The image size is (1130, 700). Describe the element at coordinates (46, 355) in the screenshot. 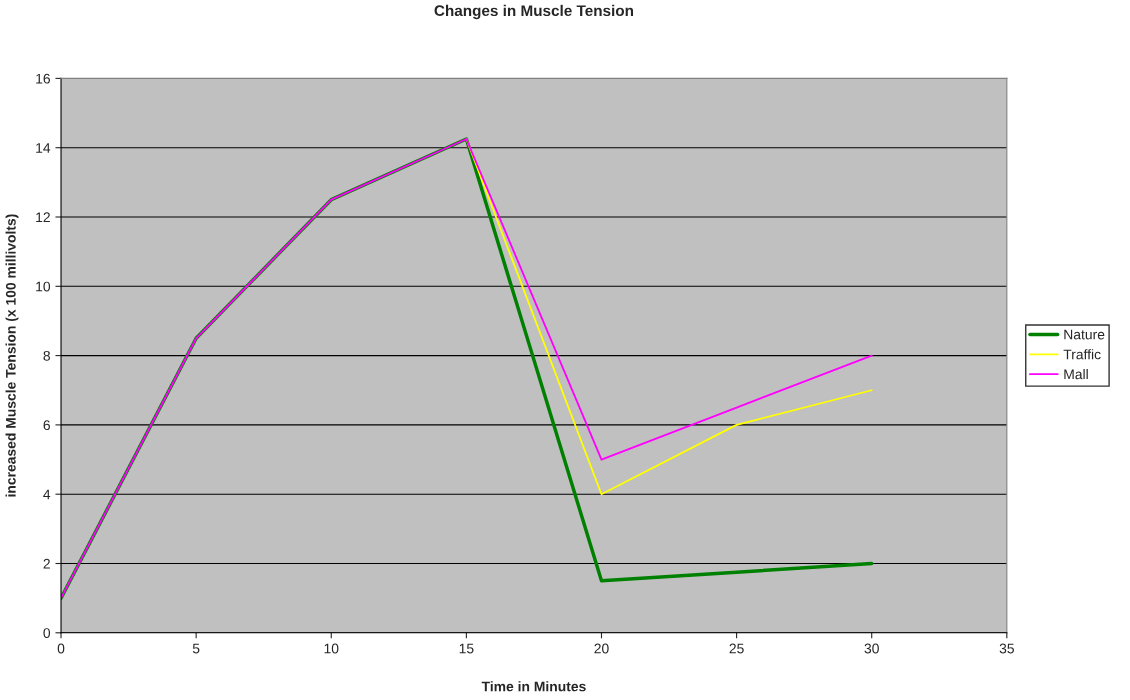

I see `y-tick-label: 8` at that location.